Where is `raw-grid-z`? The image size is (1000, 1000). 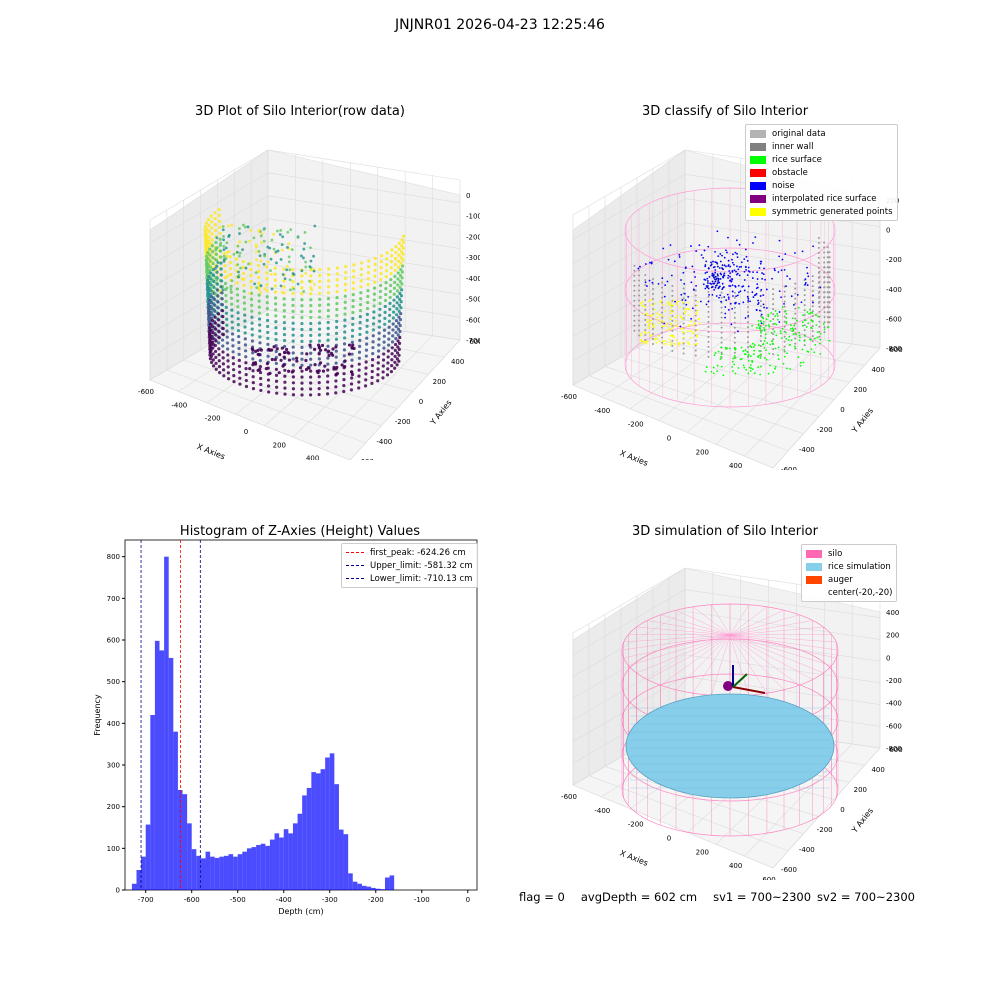
raw-grid-z is located at coordinates (305, 299).